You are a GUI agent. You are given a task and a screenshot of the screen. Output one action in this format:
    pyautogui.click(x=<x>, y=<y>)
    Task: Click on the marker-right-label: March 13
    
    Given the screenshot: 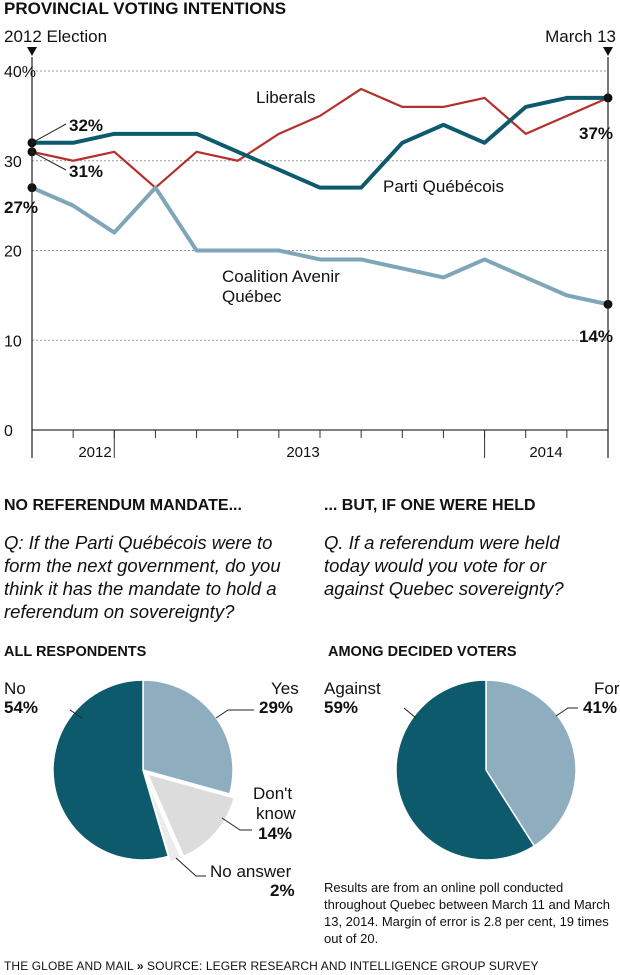 What is the action you would take?
    pyautogui.click(x=580, y=36)
    